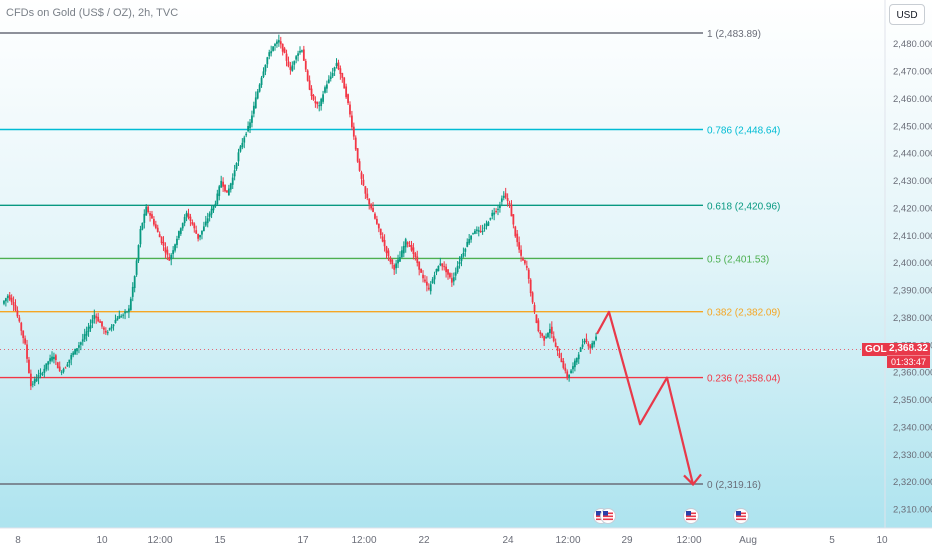 This screenshot has height=550, width=932. I want to click on y-tick-label: 2,460.000, so click(912, 99).